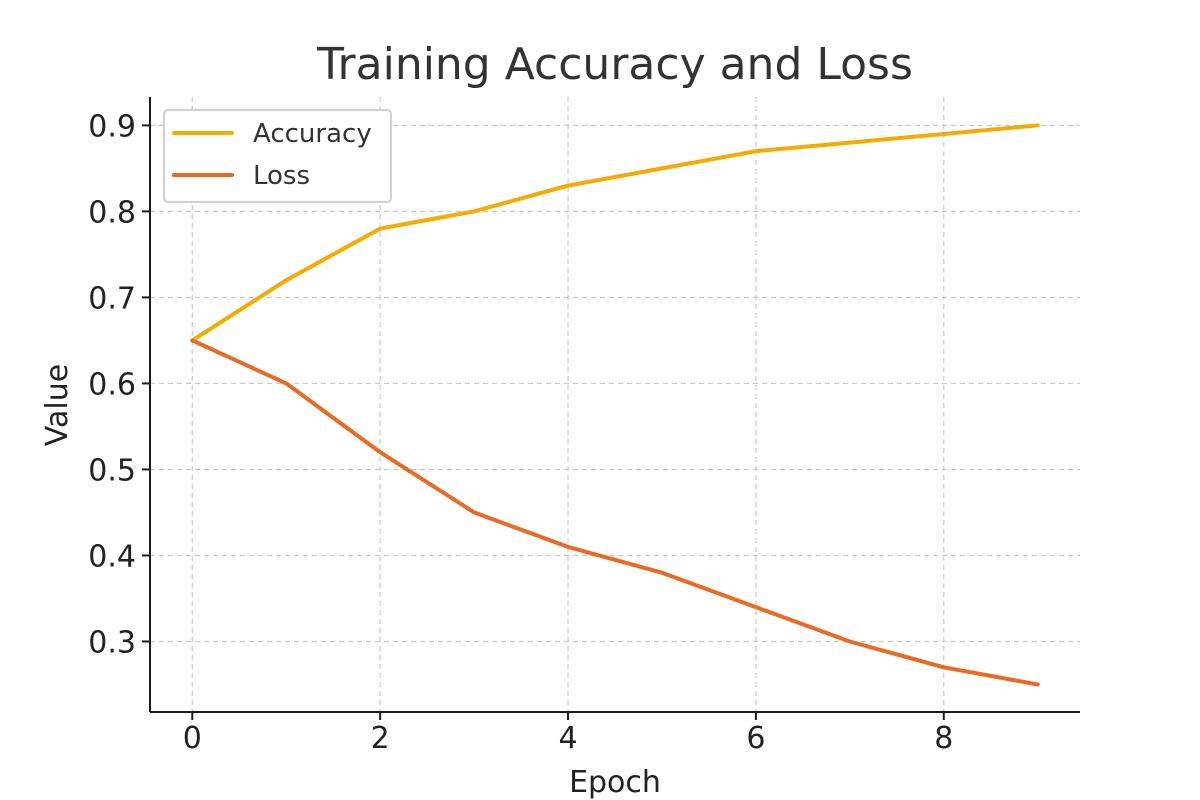  What do you see at coordinates (112, 556) in the screenshot?
I see `y-tick-label: 0.4` at bounding box center [112, 556].